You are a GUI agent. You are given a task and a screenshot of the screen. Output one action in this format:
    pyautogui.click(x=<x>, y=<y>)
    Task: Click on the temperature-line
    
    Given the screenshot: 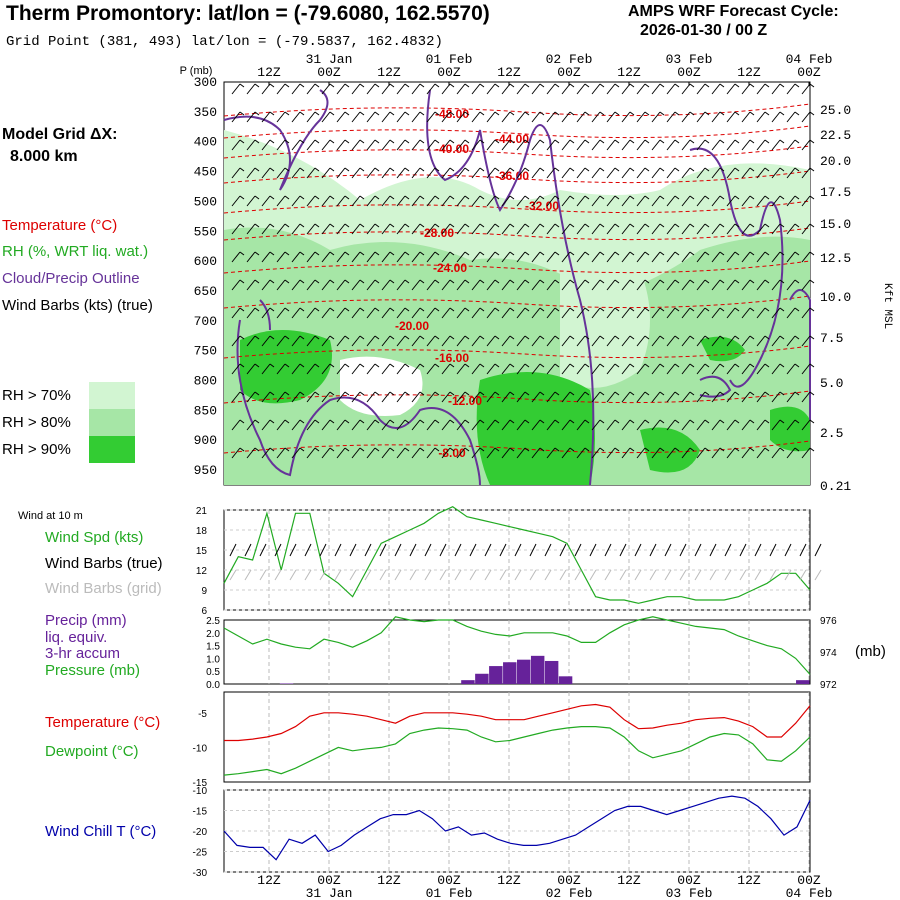 What is the action you would take?
    pyautogui.click(x=517, y=722)
    